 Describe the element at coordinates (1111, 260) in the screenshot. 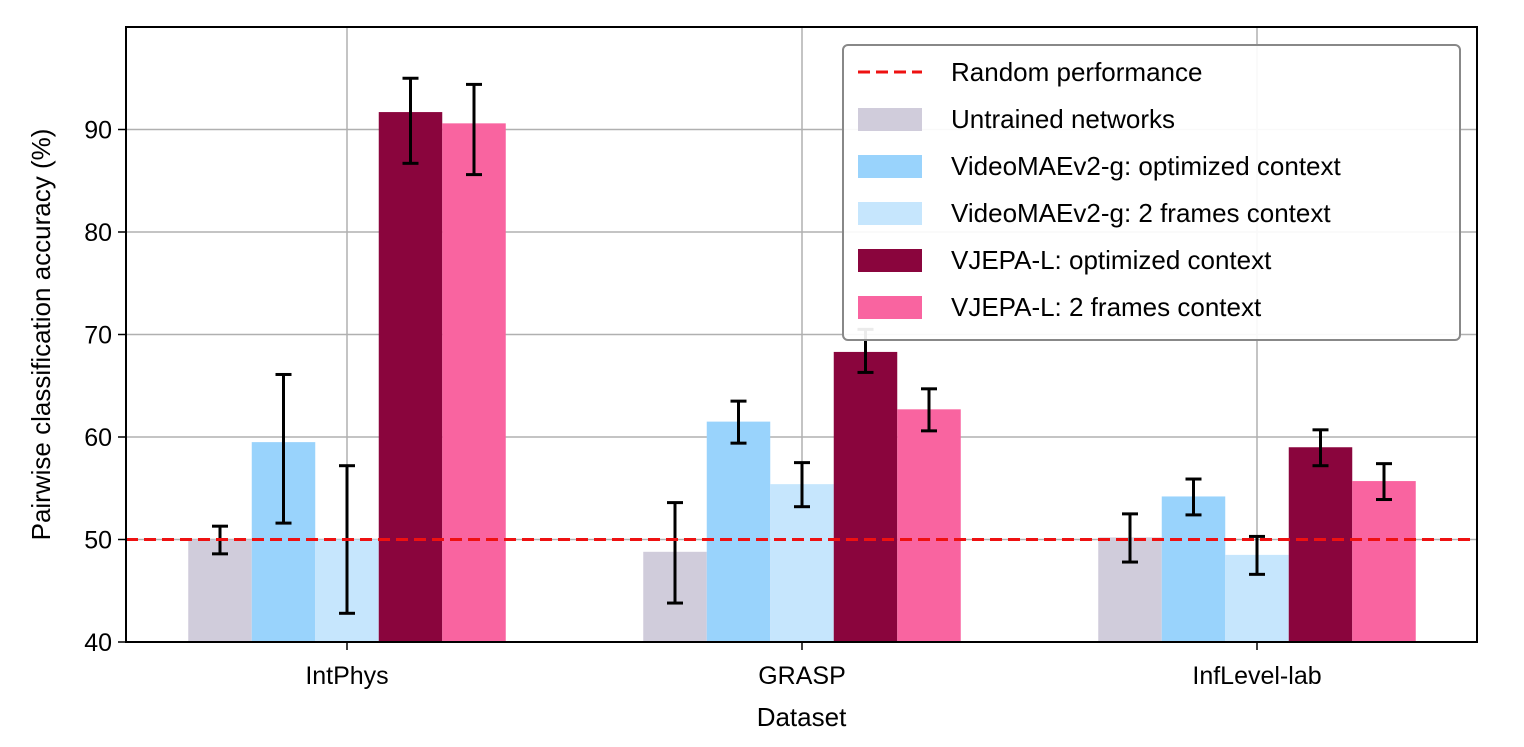

I see `legend-label: VJEPA-L: optimized context` at that location.